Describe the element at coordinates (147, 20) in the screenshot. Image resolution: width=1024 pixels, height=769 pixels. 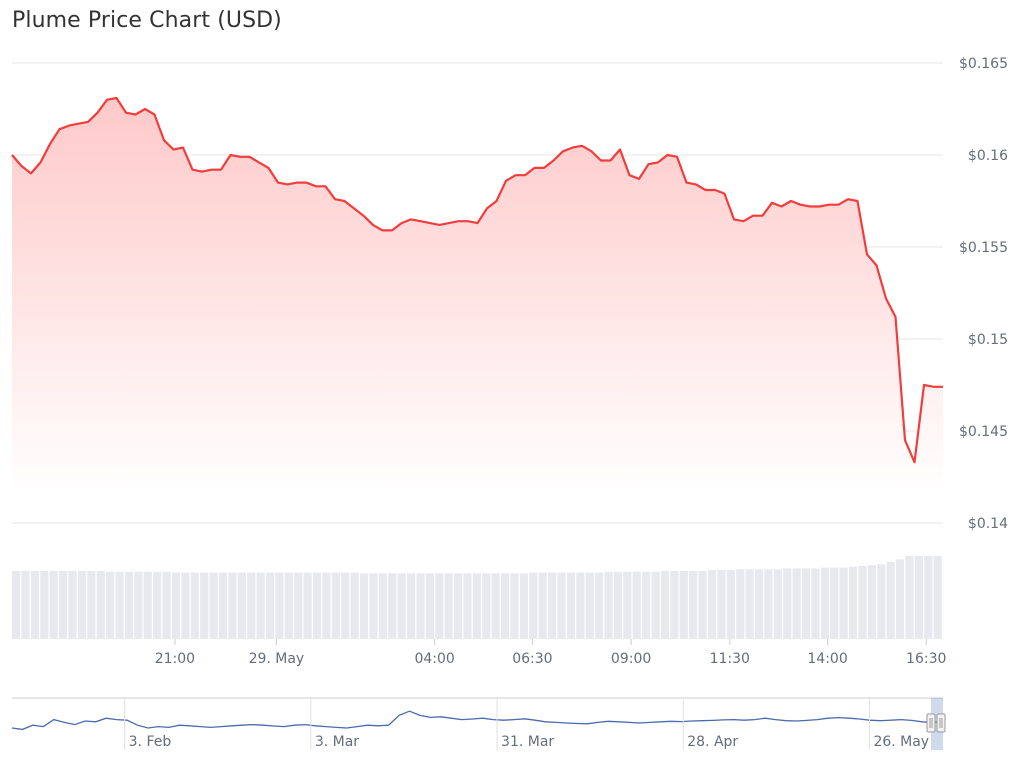
I see `chart-title: Plume Price Chart (USD)` at that location.